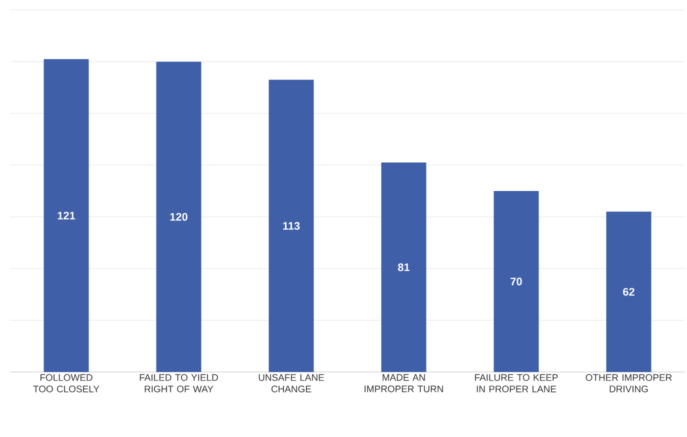  I want to click on x-tick-label: UNSAFE LANE CHANGE, so click(291, 383).